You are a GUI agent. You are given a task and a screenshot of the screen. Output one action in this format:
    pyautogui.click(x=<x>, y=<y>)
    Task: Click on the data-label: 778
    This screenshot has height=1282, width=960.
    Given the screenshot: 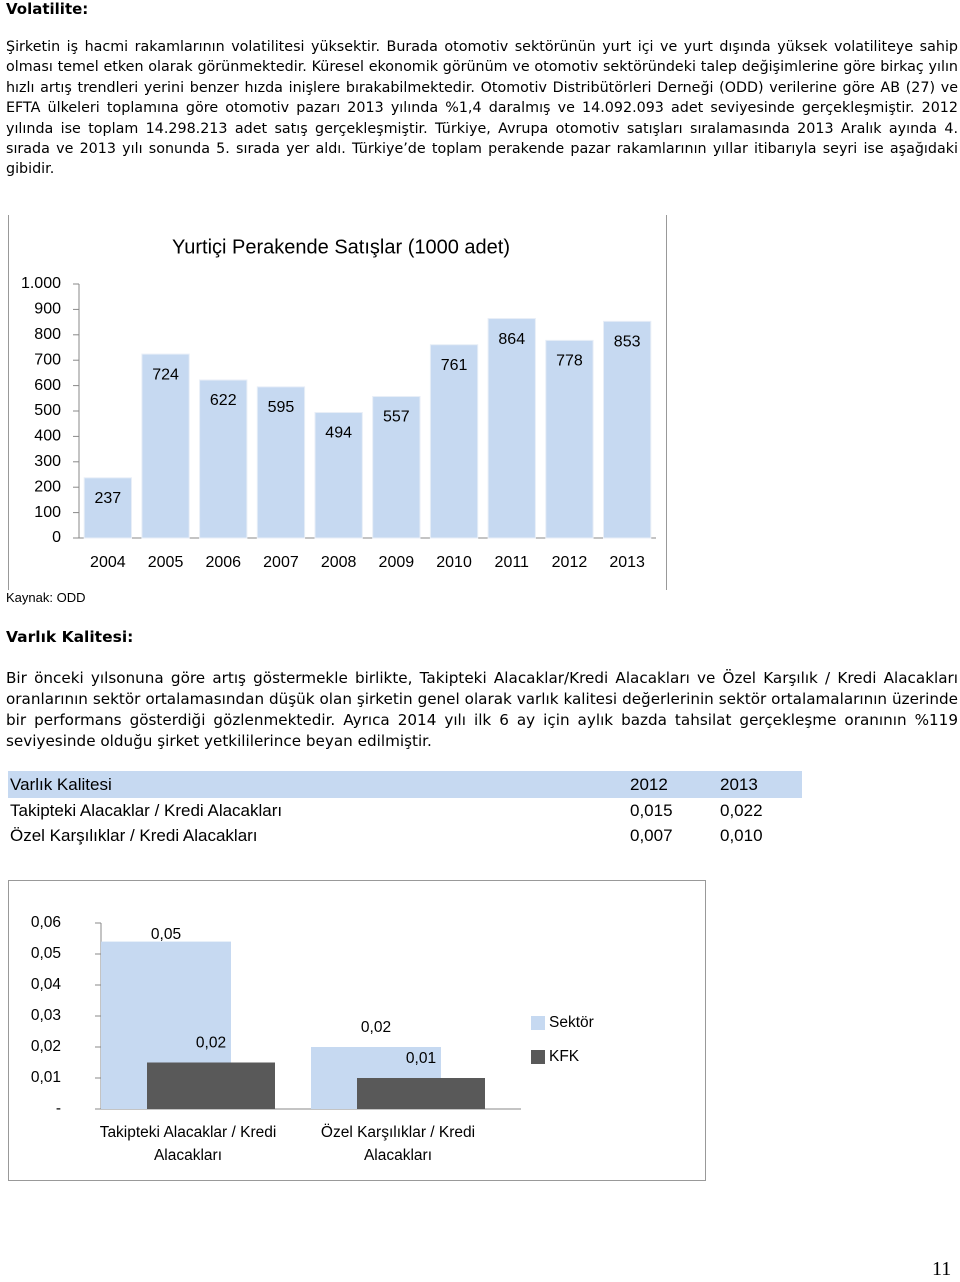 What is the action you would take?
    pyautogui.click(x=569, y=361)
    